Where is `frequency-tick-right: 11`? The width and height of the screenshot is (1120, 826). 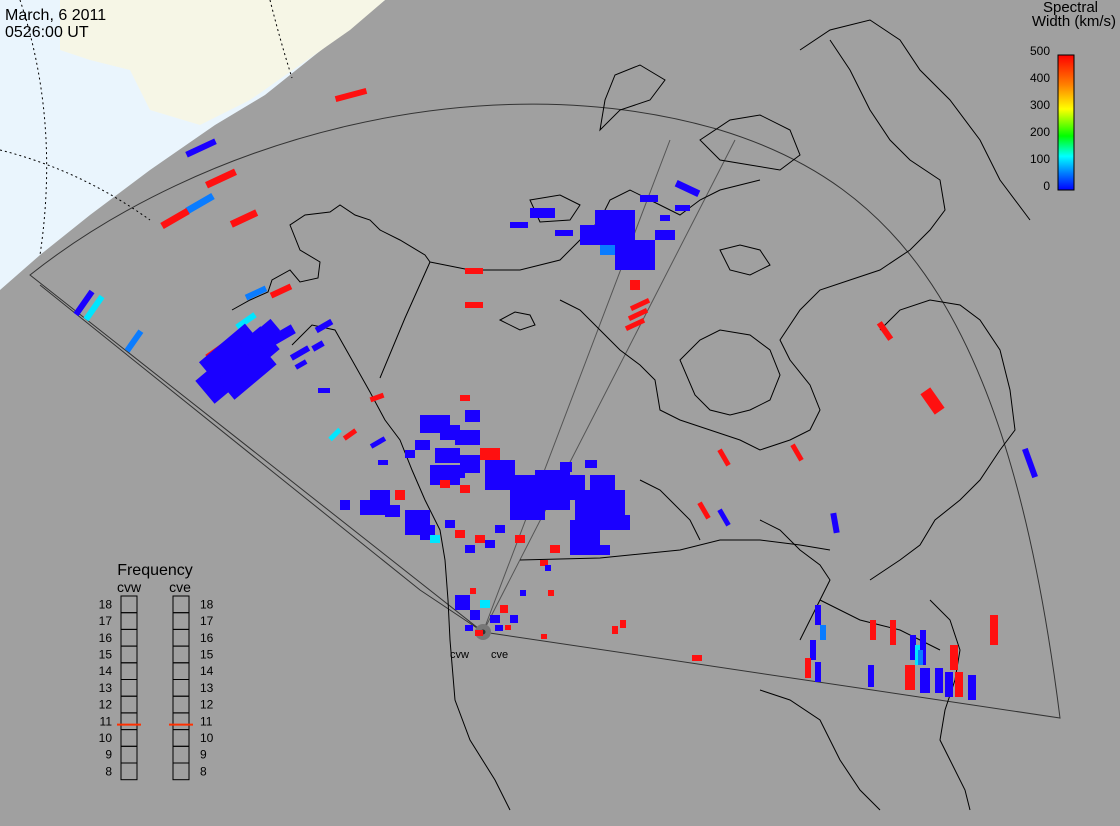
frequency-tick-right: 11 is located at coordinates (206, 721).